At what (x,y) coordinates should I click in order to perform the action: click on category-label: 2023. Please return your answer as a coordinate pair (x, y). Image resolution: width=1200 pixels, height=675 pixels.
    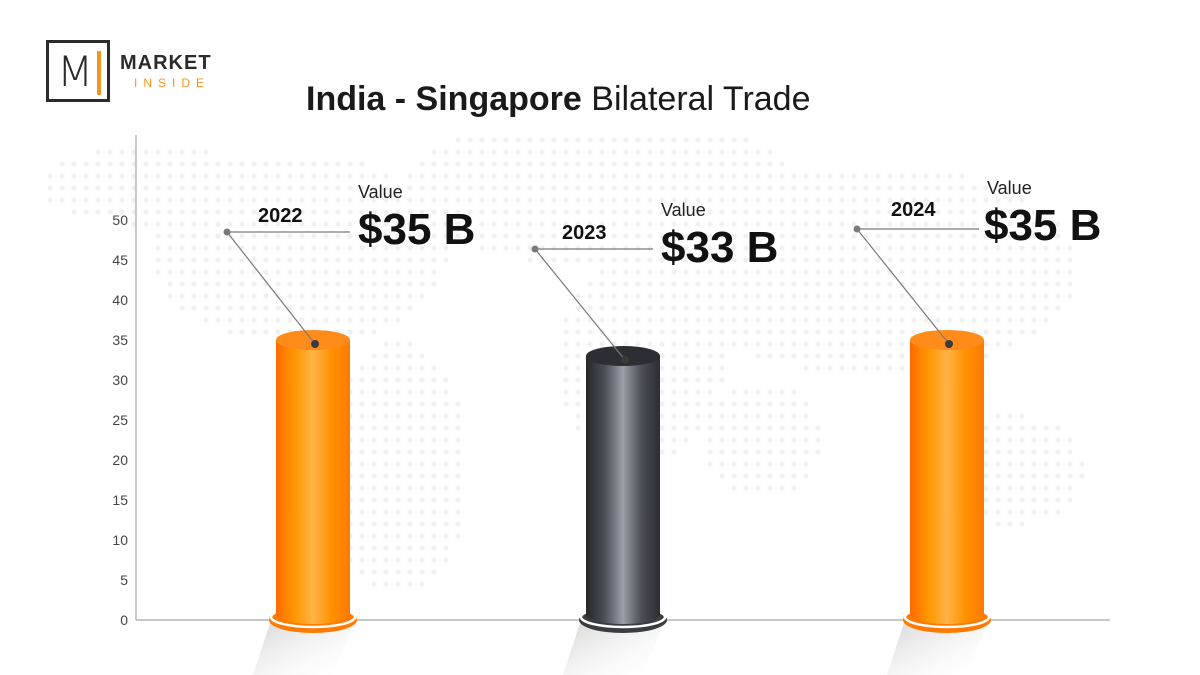
    Looking at the image, I should click on (584, 233).